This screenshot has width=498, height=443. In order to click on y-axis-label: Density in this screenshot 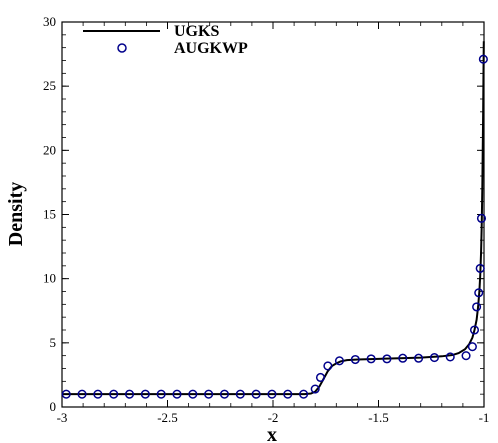, I will do `click(16, 214)`.